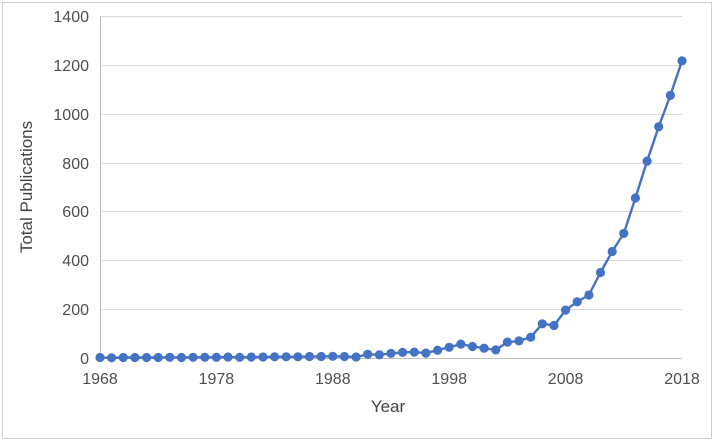 The height and width of the screenshot is (442, 720). I want to click on y-tick-label: 1000, so click(71, 115).